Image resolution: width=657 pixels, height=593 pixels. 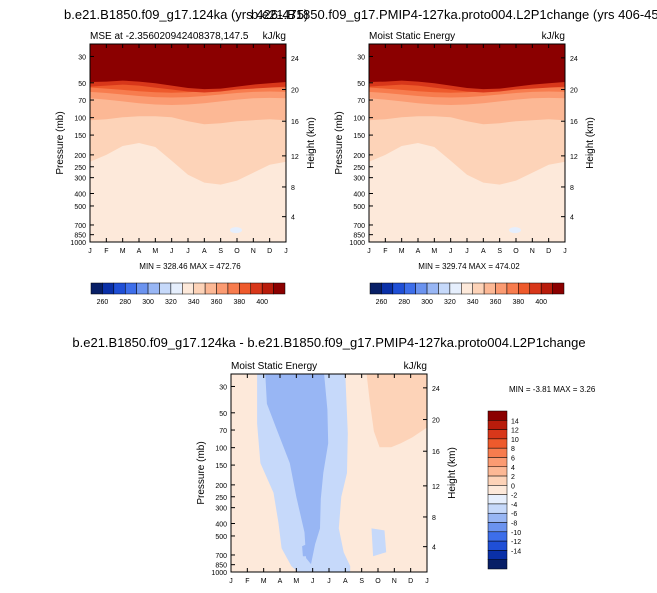 What do you see at coordinates (186, 14) in the screenshot?
I see `supertitle-1: b.e21.B1850.f09_g17.124ka (yrs 426-475)` at bounding box center [186, 14].